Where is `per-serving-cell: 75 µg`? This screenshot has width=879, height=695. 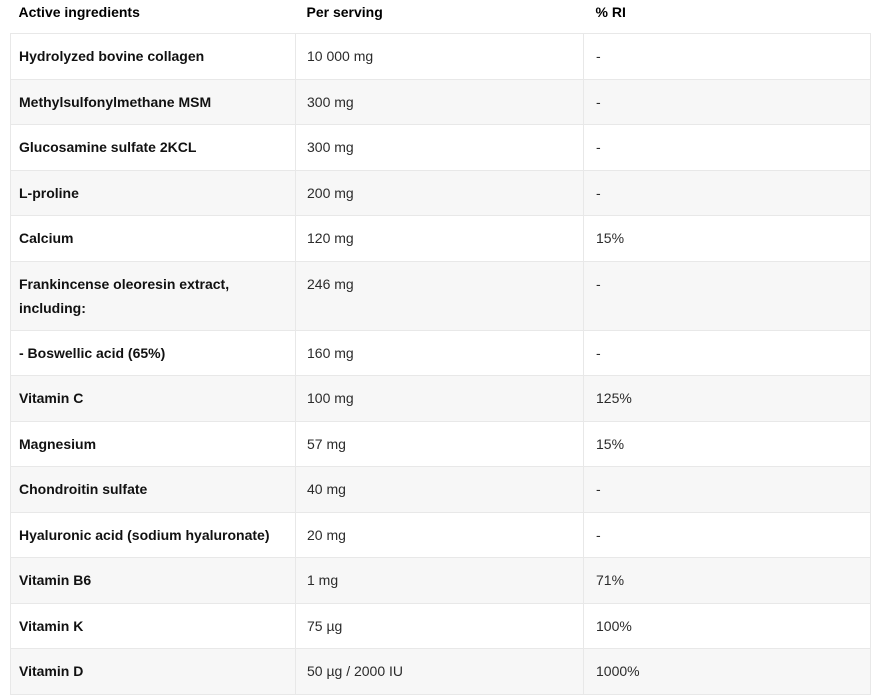 per-serving-cell: 75 µg is located at coordinates (439, 625).